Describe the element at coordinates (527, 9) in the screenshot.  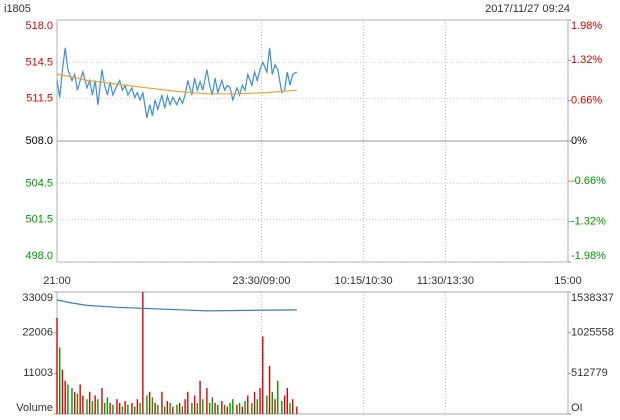
I see `datetime: 2017/11/27 09:24` at that location.